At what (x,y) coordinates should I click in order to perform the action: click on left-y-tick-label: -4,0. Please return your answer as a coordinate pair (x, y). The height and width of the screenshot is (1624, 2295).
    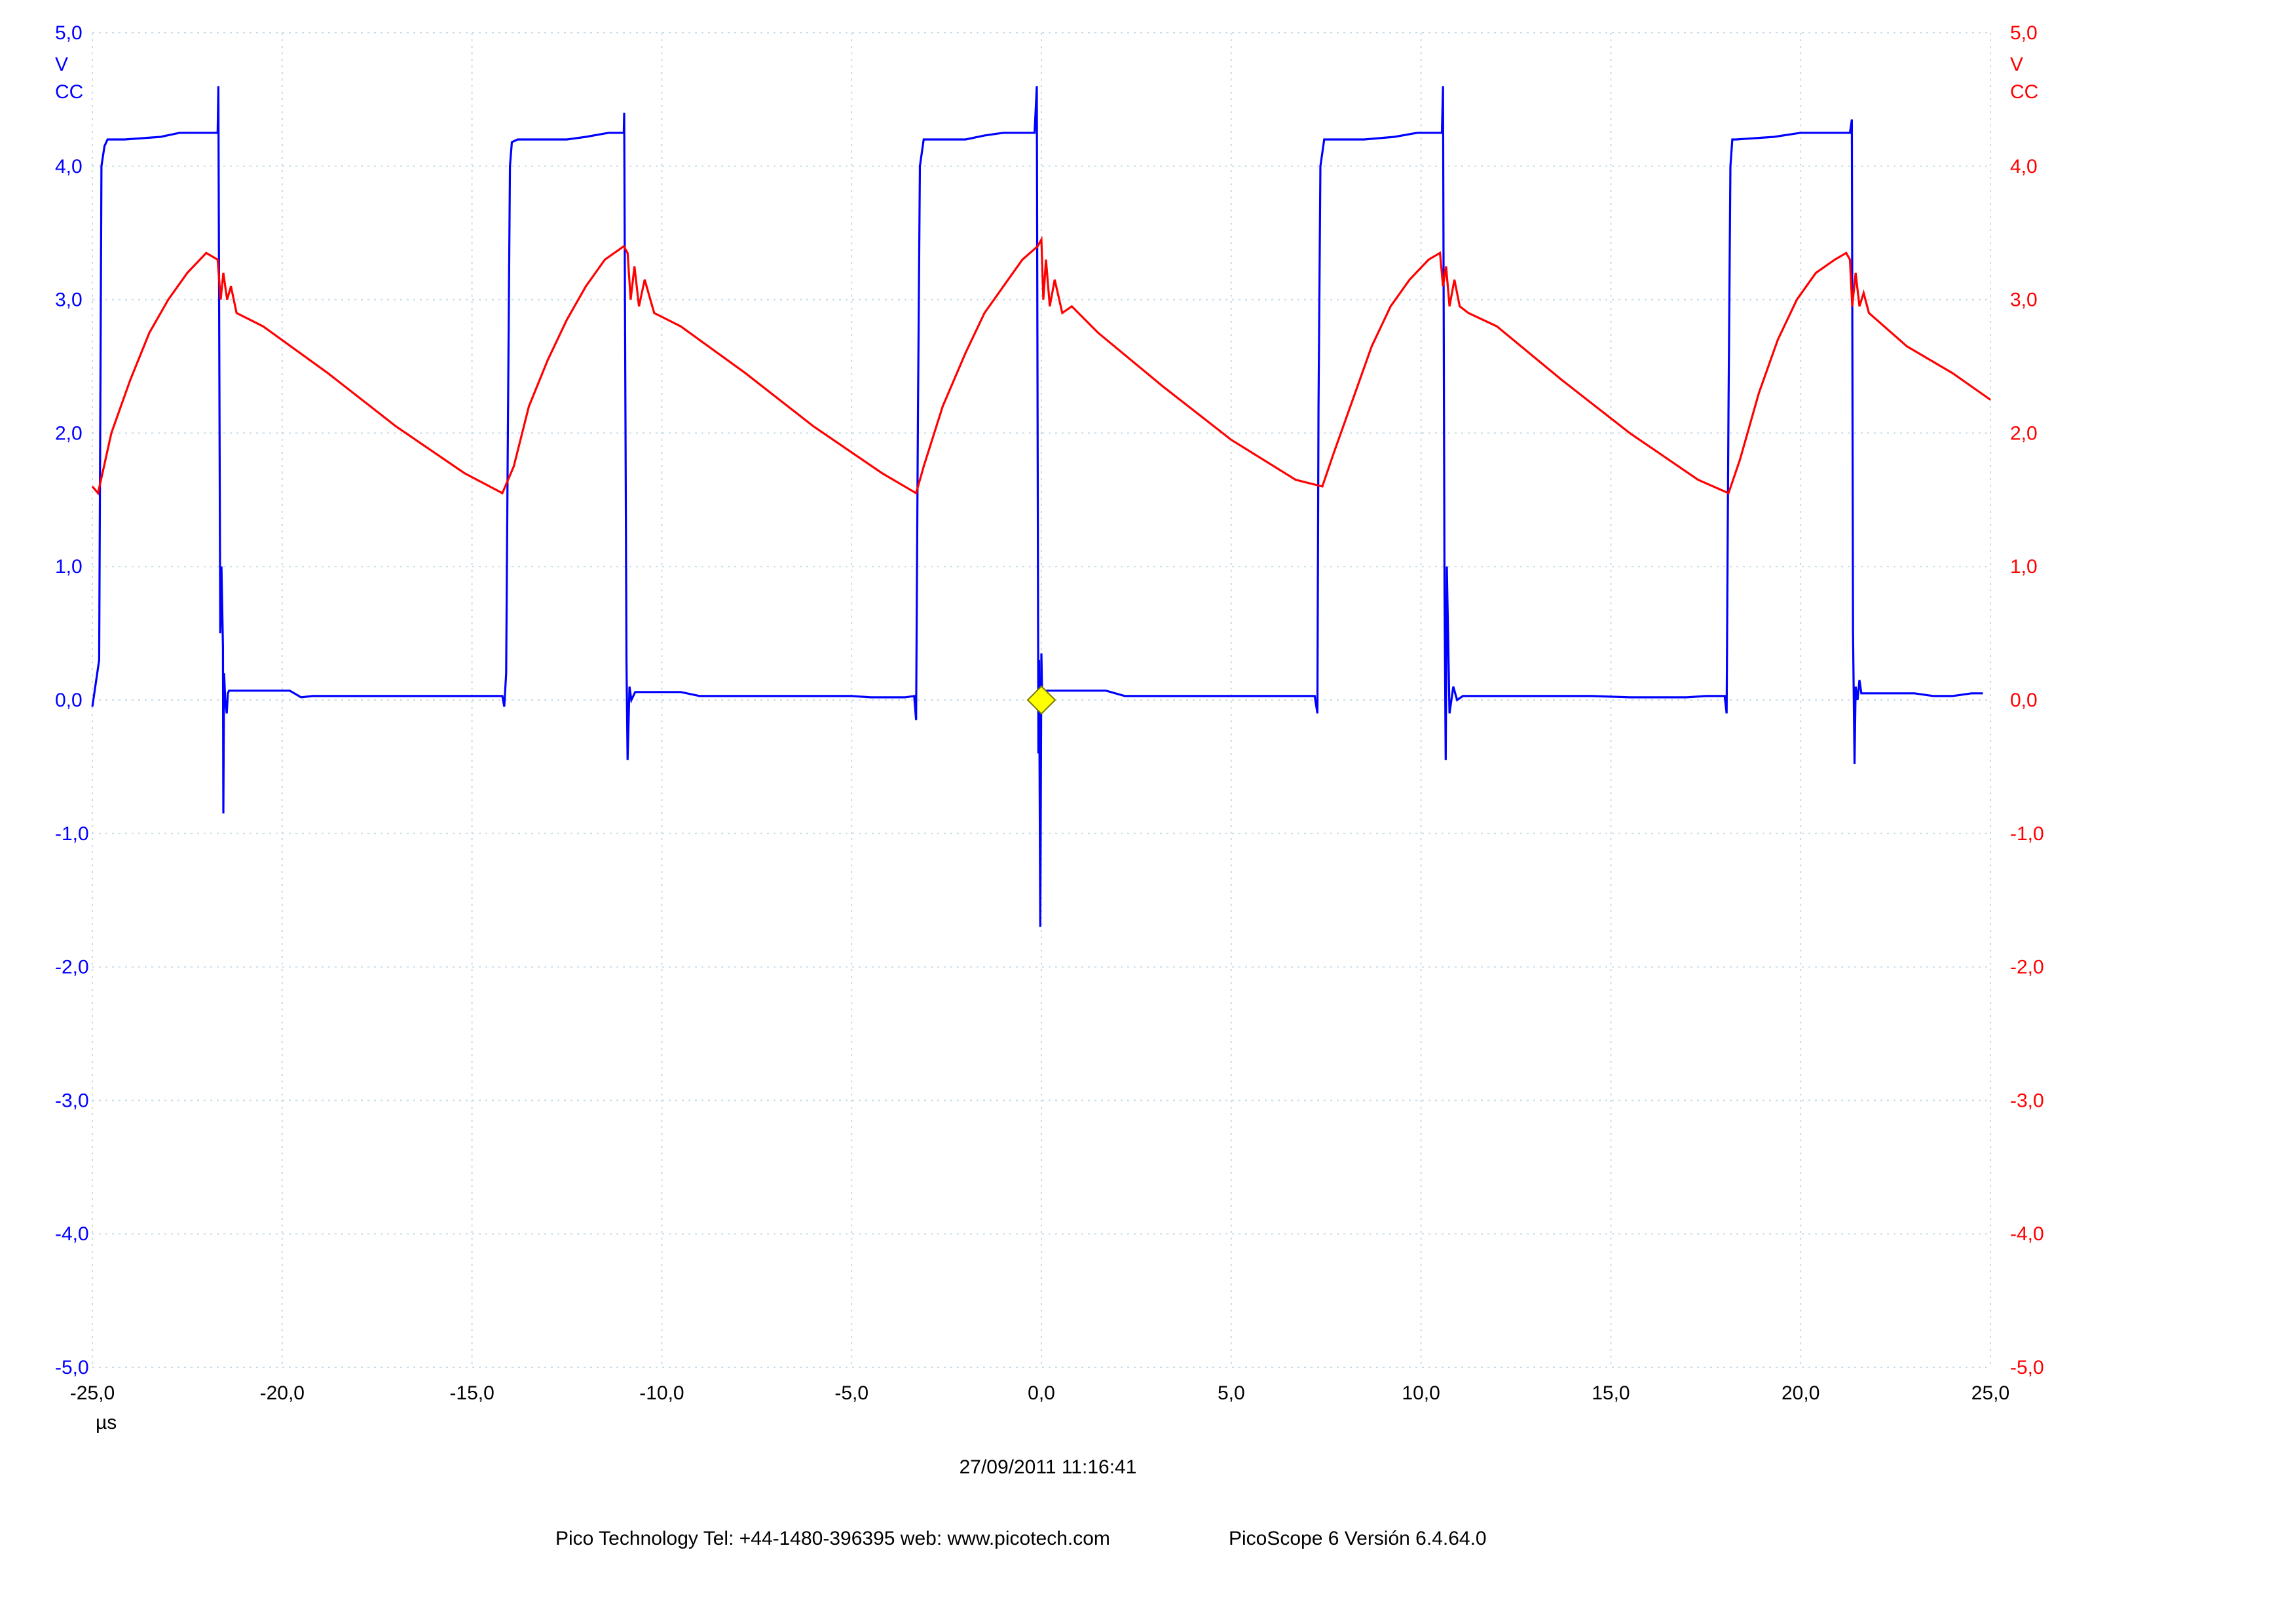
    Looking at the image, I should click on (72, 1234).